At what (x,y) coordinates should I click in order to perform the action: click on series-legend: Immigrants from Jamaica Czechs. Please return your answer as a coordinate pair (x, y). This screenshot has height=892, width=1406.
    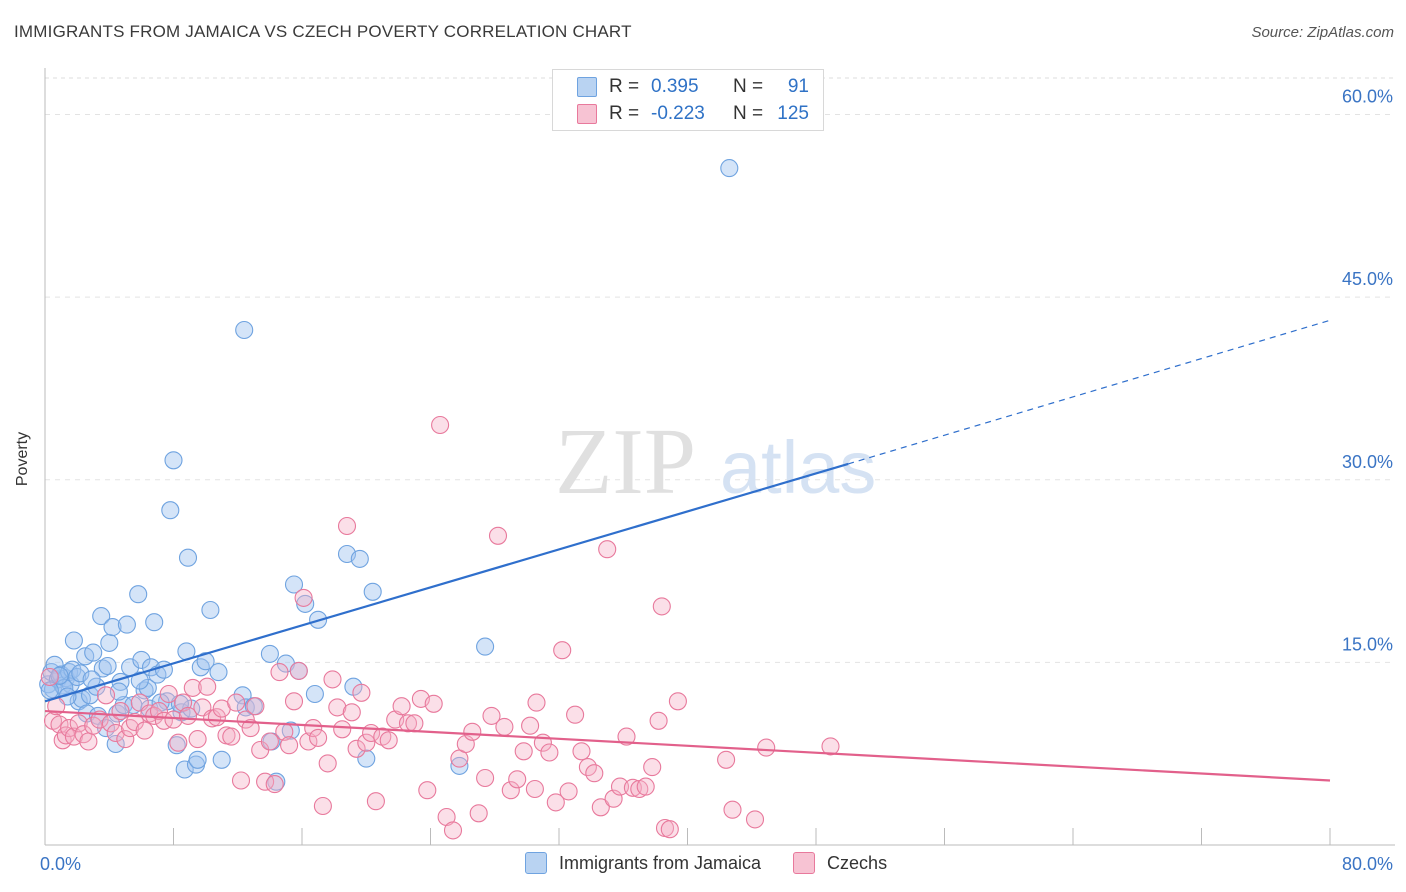
    Looking at the image, I should click on (722, 863).